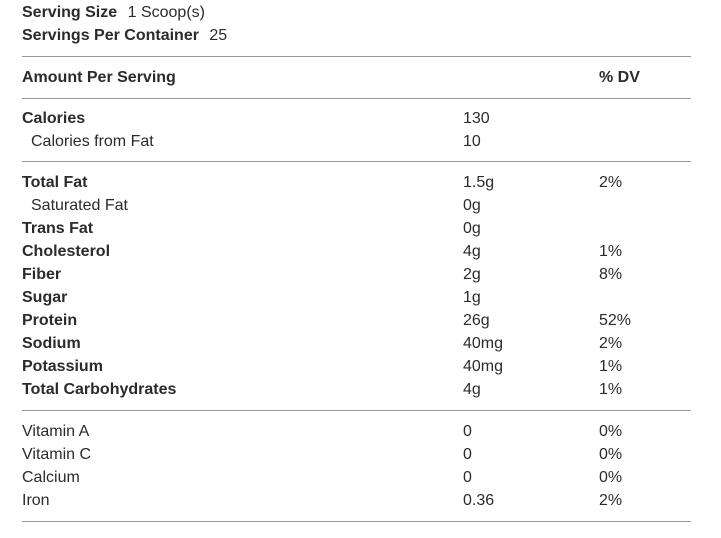 The height and width of the screenshot is (538, 721). What do you see at coordinates (58, 228) in the screenshot?
I see `nutrient-name: Trans Fat` at bounding box center [58, 228].